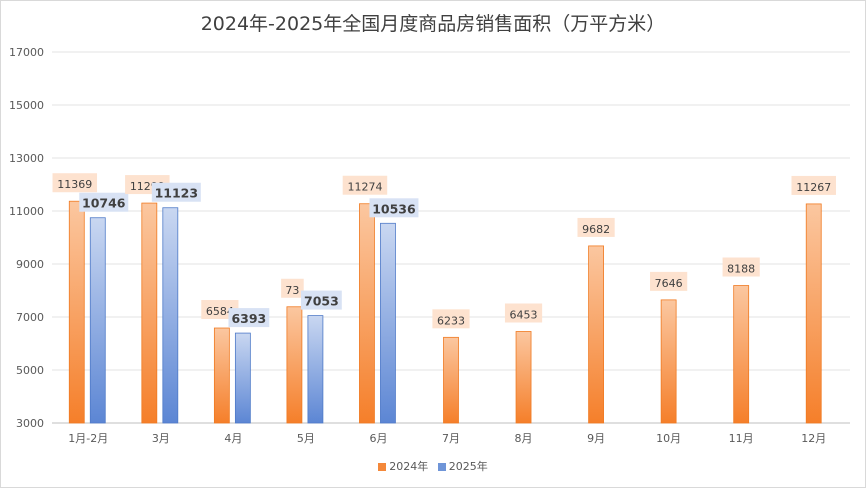  I want to click on data-label-2025: 10536, so click(394, 208).